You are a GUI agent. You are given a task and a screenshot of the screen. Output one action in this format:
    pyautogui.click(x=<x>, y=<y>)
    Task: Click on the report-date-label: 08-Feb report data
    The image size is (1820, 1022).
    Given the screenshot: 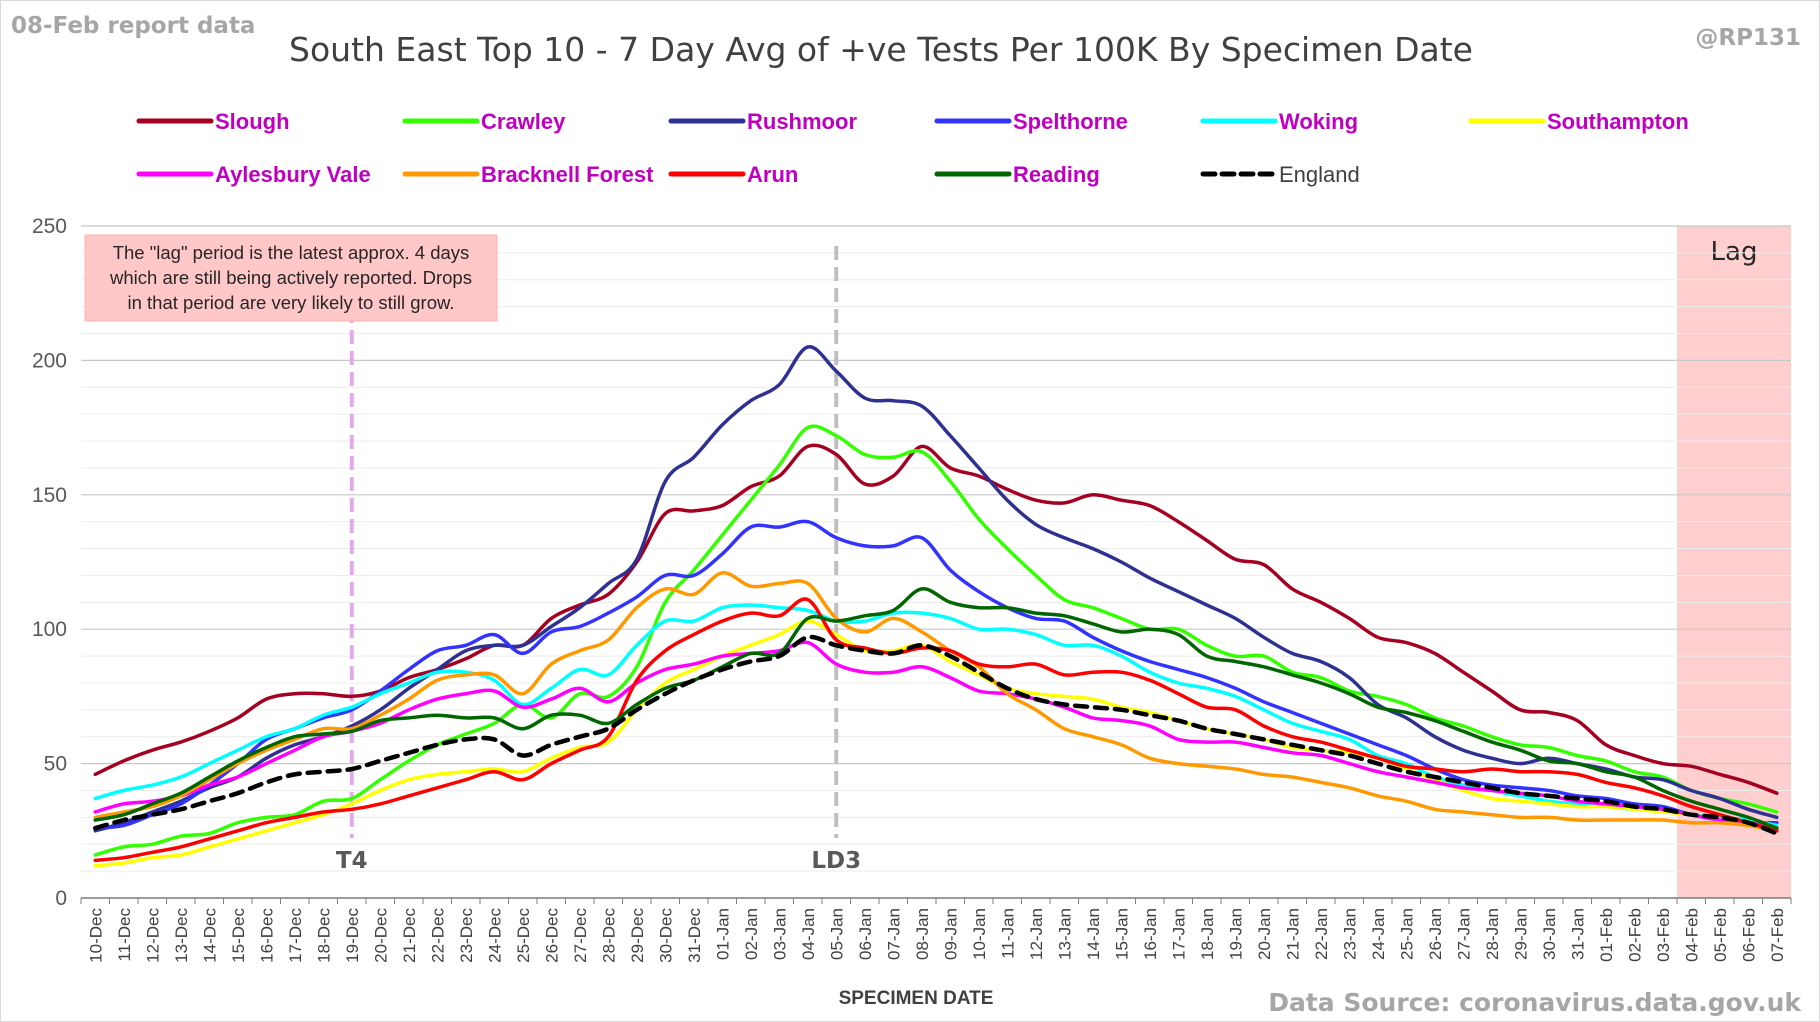 What is the action you would take?
    pyautogui.click(x=133, y=26)
    